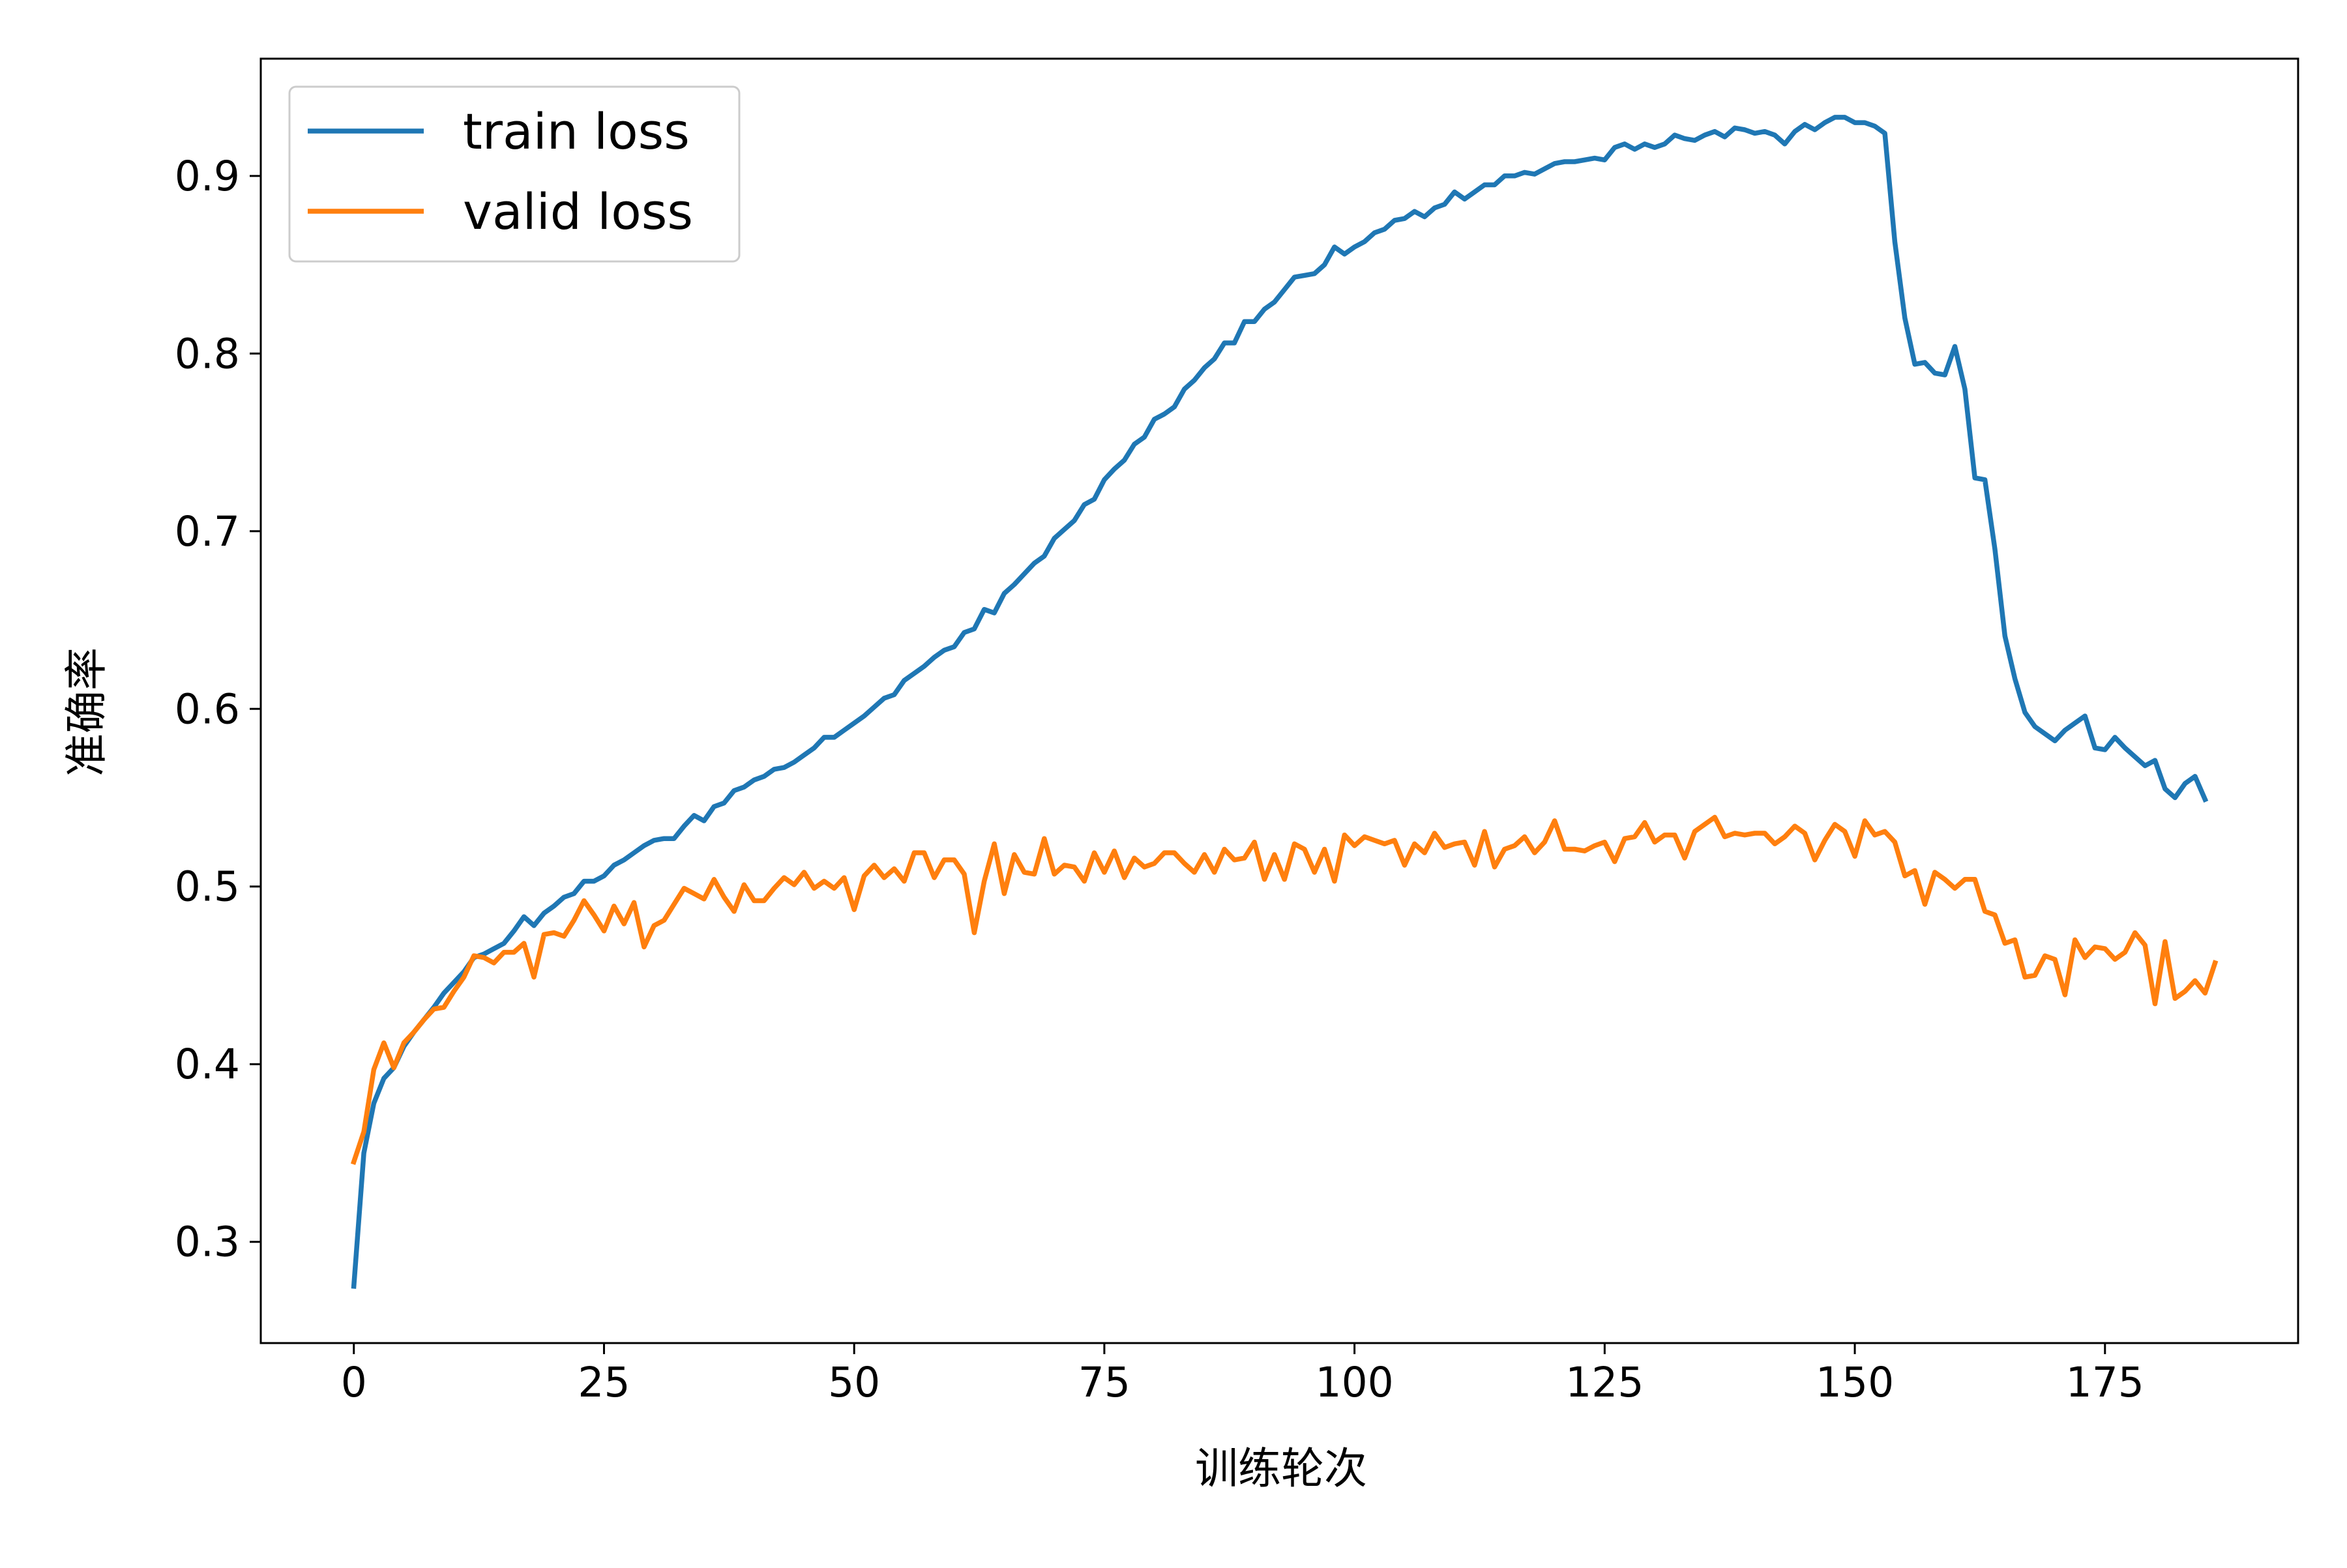  What do you see at coordinates (1855, 1383) in the screenshot?
I see `x-tick-label: 150` at bounding box center [1855, 1383].